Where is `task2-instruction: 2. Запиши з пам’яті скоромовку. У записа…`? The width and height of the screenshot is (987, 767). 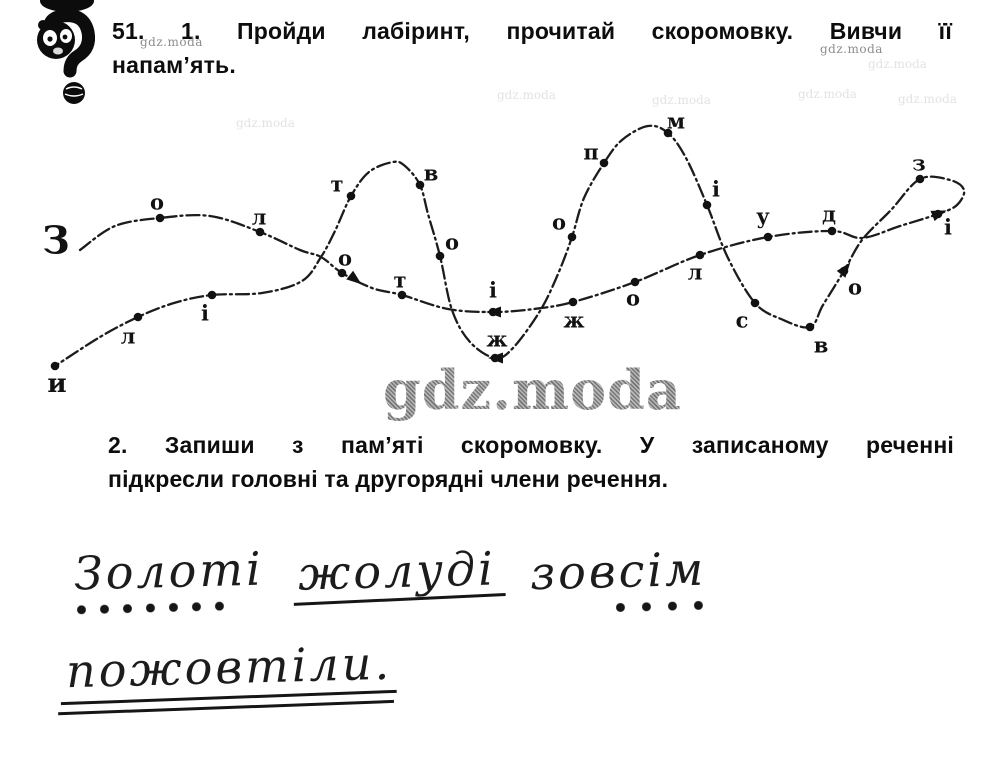 task2-instruction: 2. Запиши з пам’яті скоромовку. У записа… is located at coordinates (531, 462).